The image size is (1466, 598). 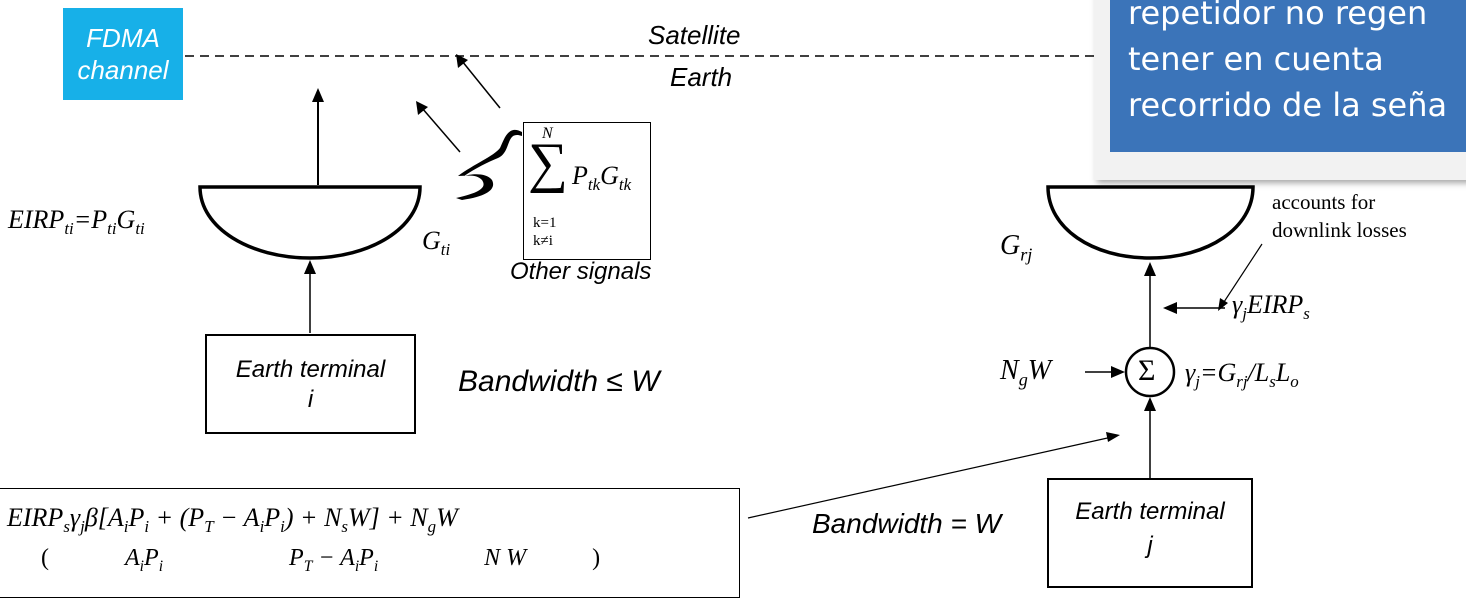 I want to click on terminal-i-index: i, so click(x=310, y=399).